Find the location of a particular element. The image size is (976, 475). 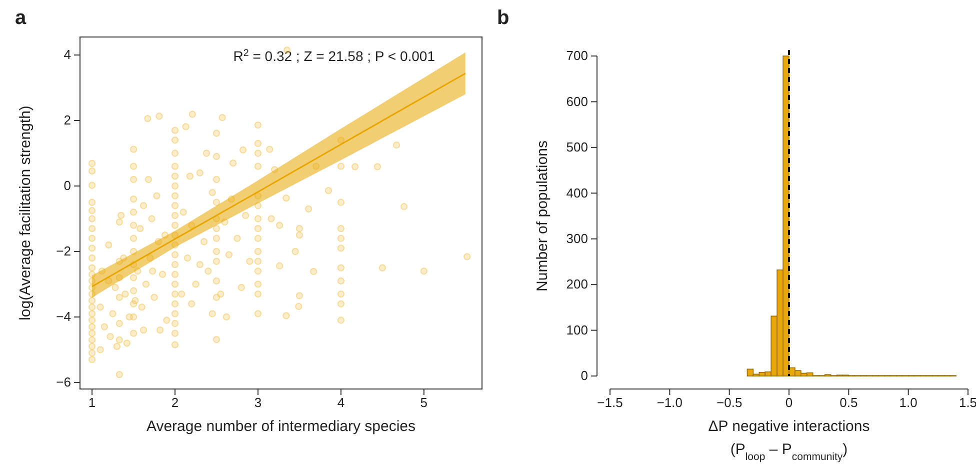

x-tick-label: −1.5 is located at coordinates (610, 402).